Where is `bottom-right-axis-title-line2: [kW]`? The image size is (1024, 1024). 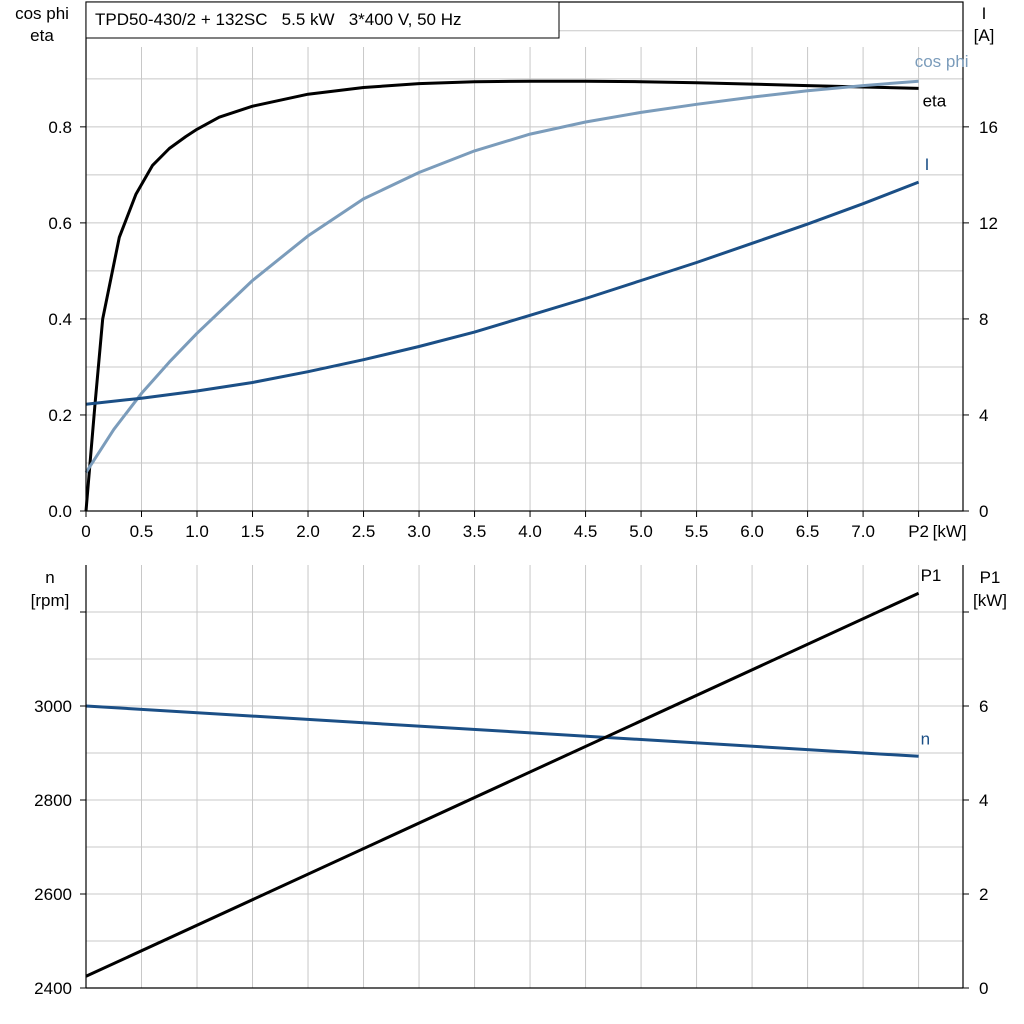 bottom-right-axis-title-line2: [kW] is located at coordinates (990, 600).